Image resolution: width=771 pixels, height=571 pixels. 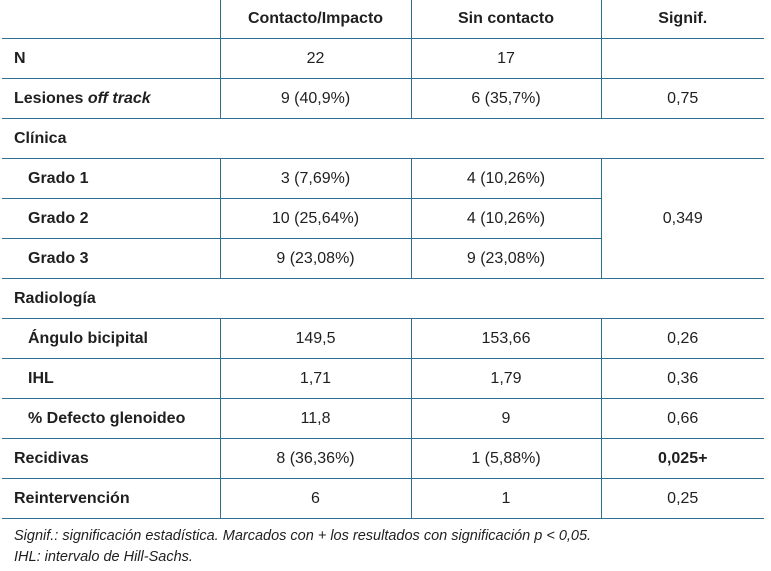 I want to click on cell-contacto: 3 (7,69%), so click(x=315, y=178).